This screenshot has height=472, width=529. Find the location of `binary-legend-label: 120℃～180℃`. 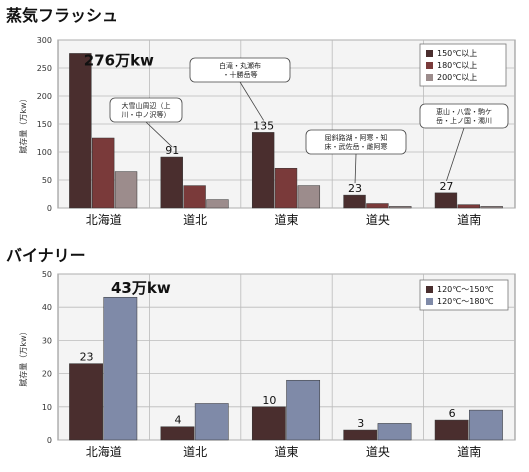

binary-legend-label: 120℃～180℃ is located at coordinates (465, 301).